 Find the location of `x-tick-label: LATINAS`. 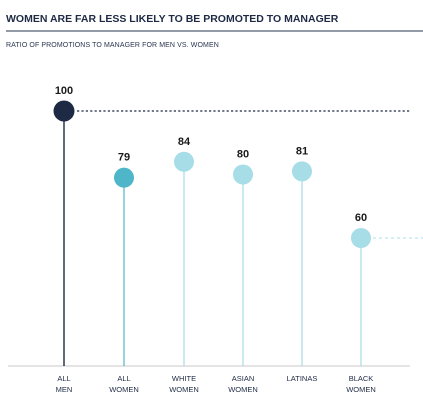

x-tick-label: LATINAS is located at coordinates (302, 378).